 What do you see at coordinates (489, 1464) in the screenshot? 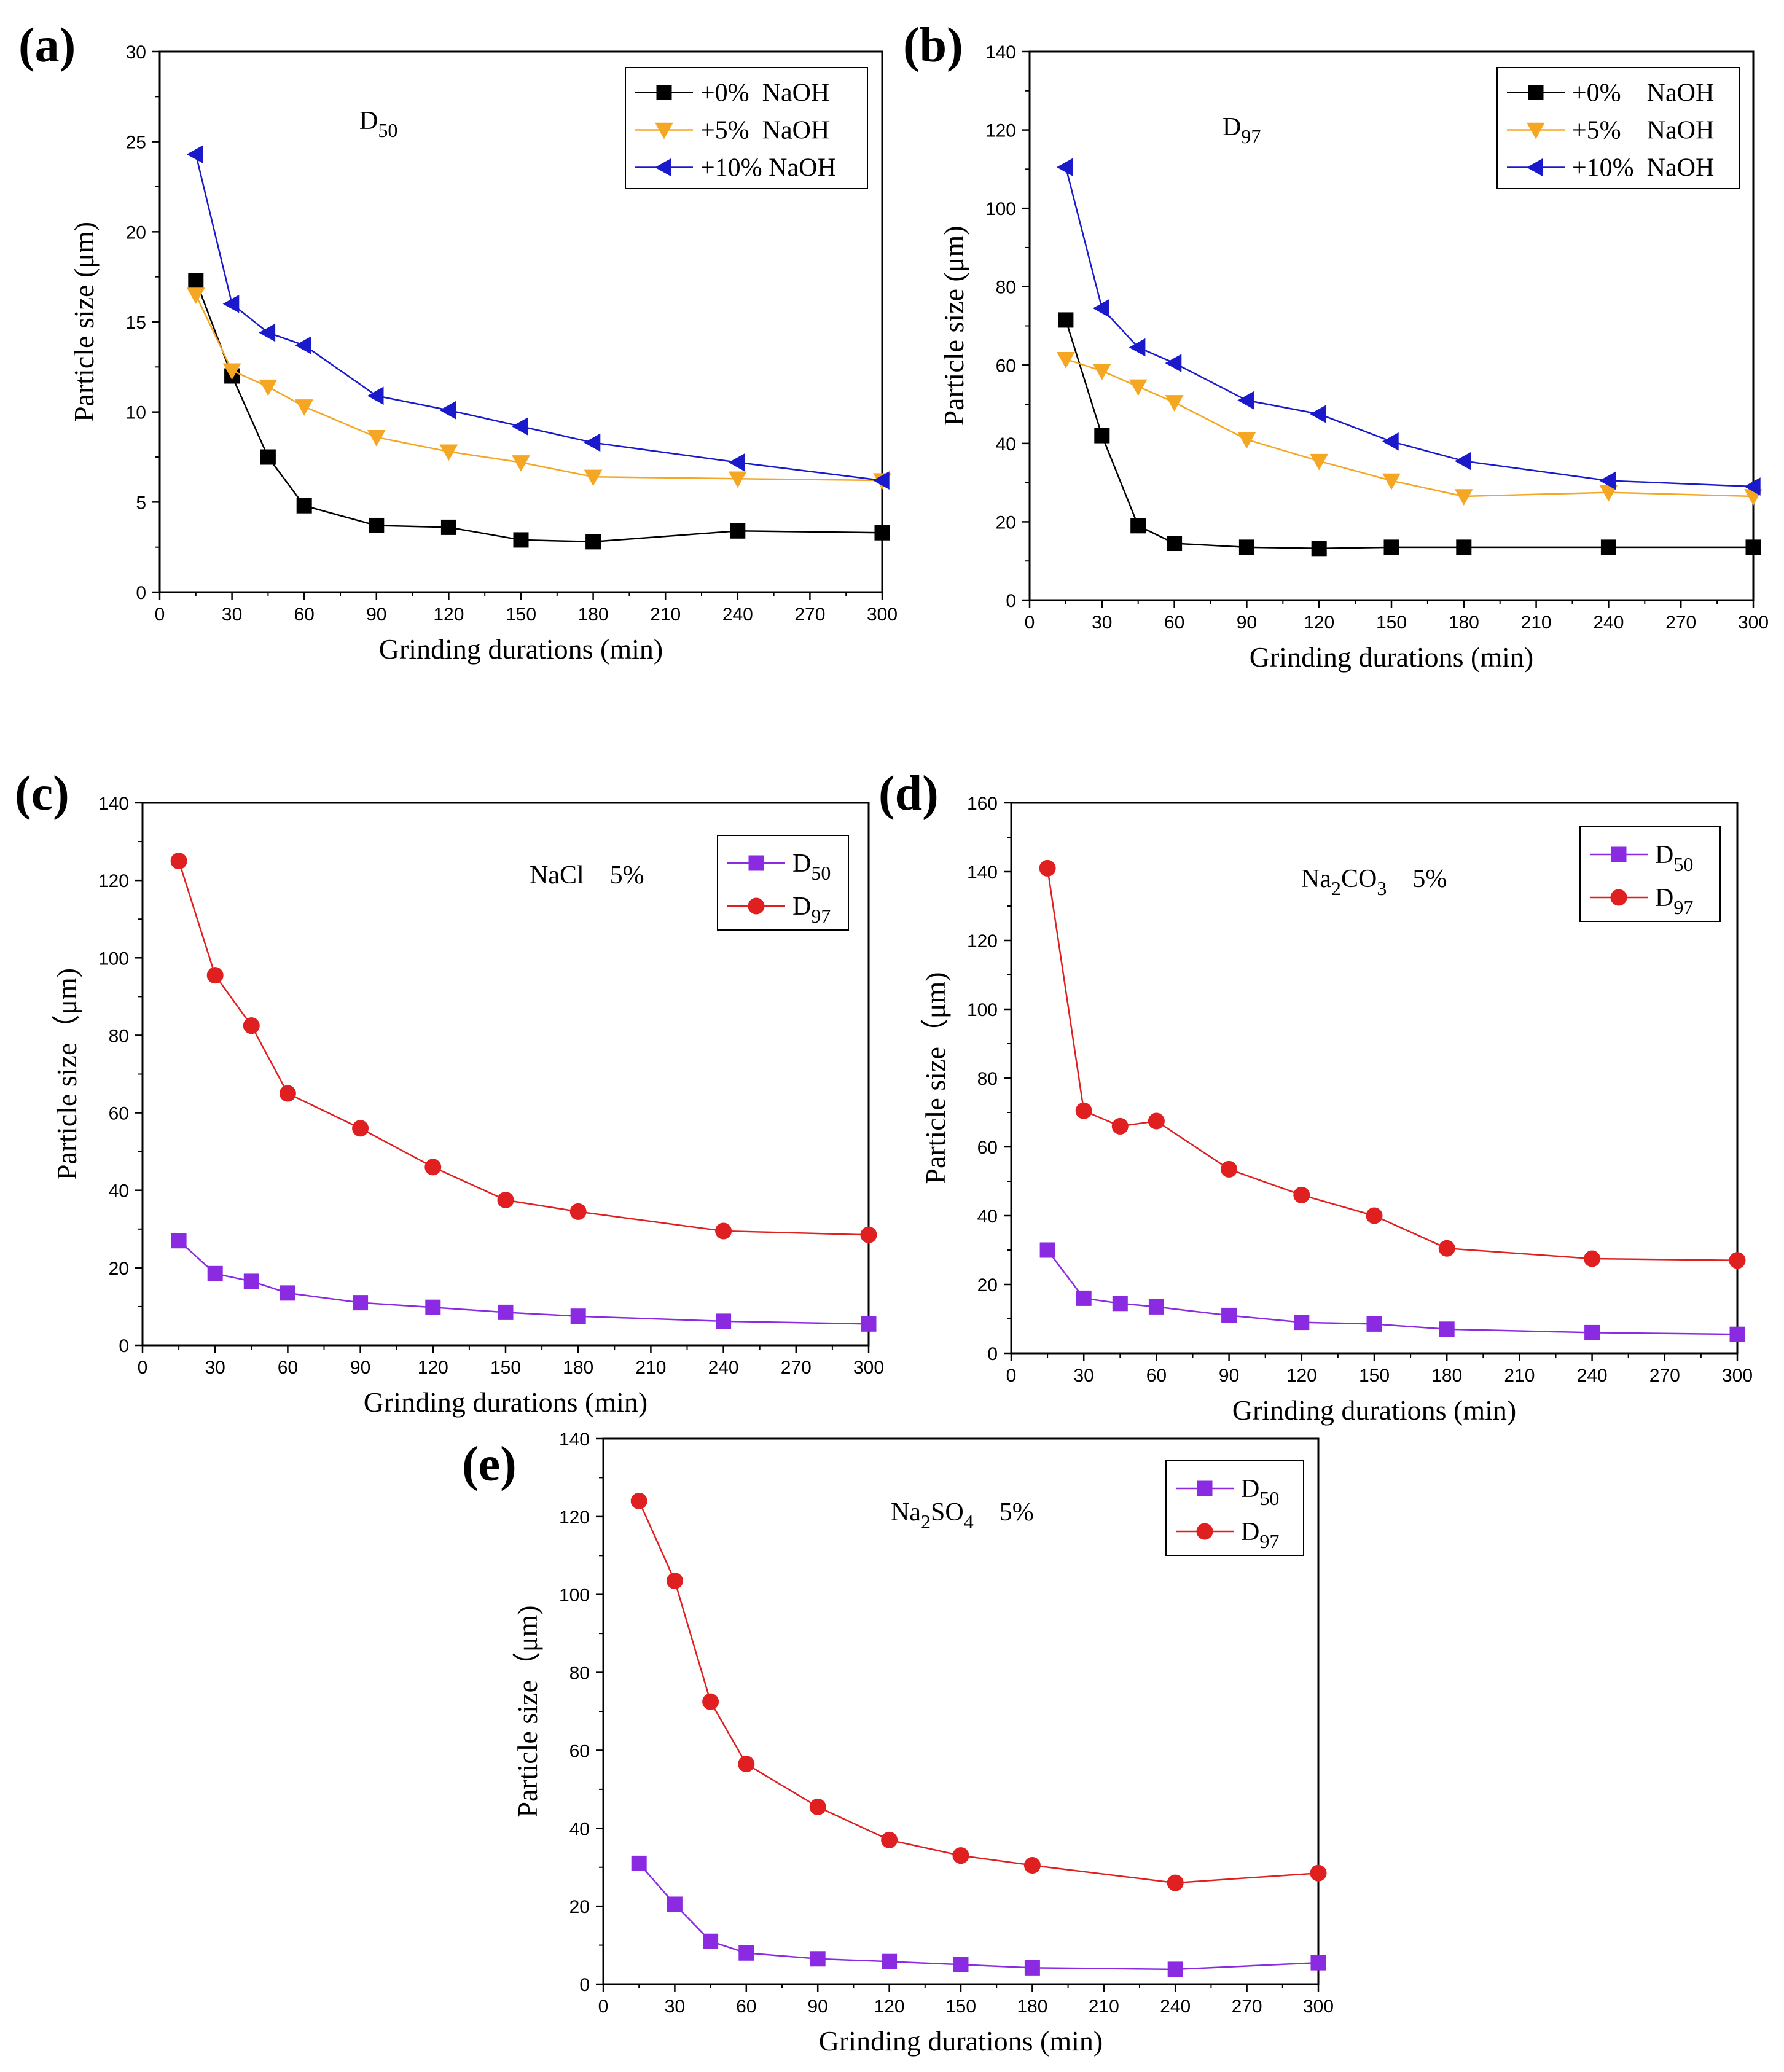
I see `panel-label: (e)` at bounding box center [489, 1464].